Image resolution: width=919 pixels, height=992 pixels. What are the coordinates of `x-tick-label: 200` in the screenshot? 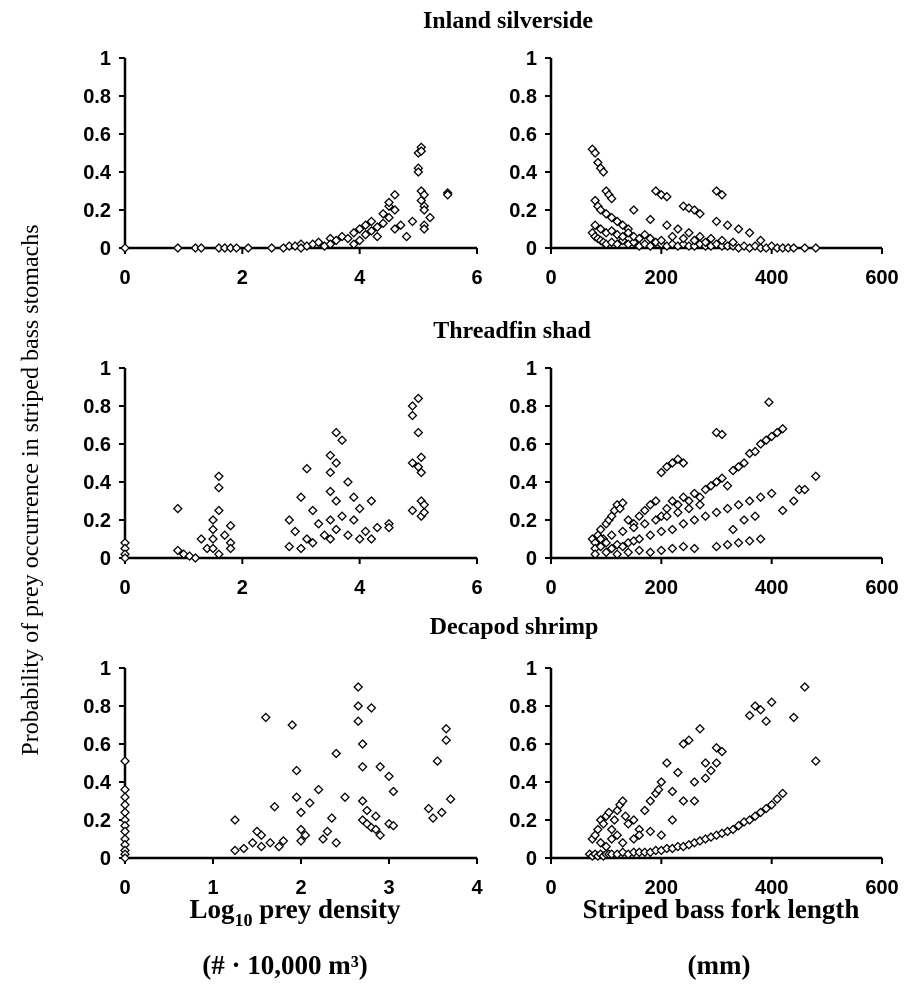 It's located at (661, 278).